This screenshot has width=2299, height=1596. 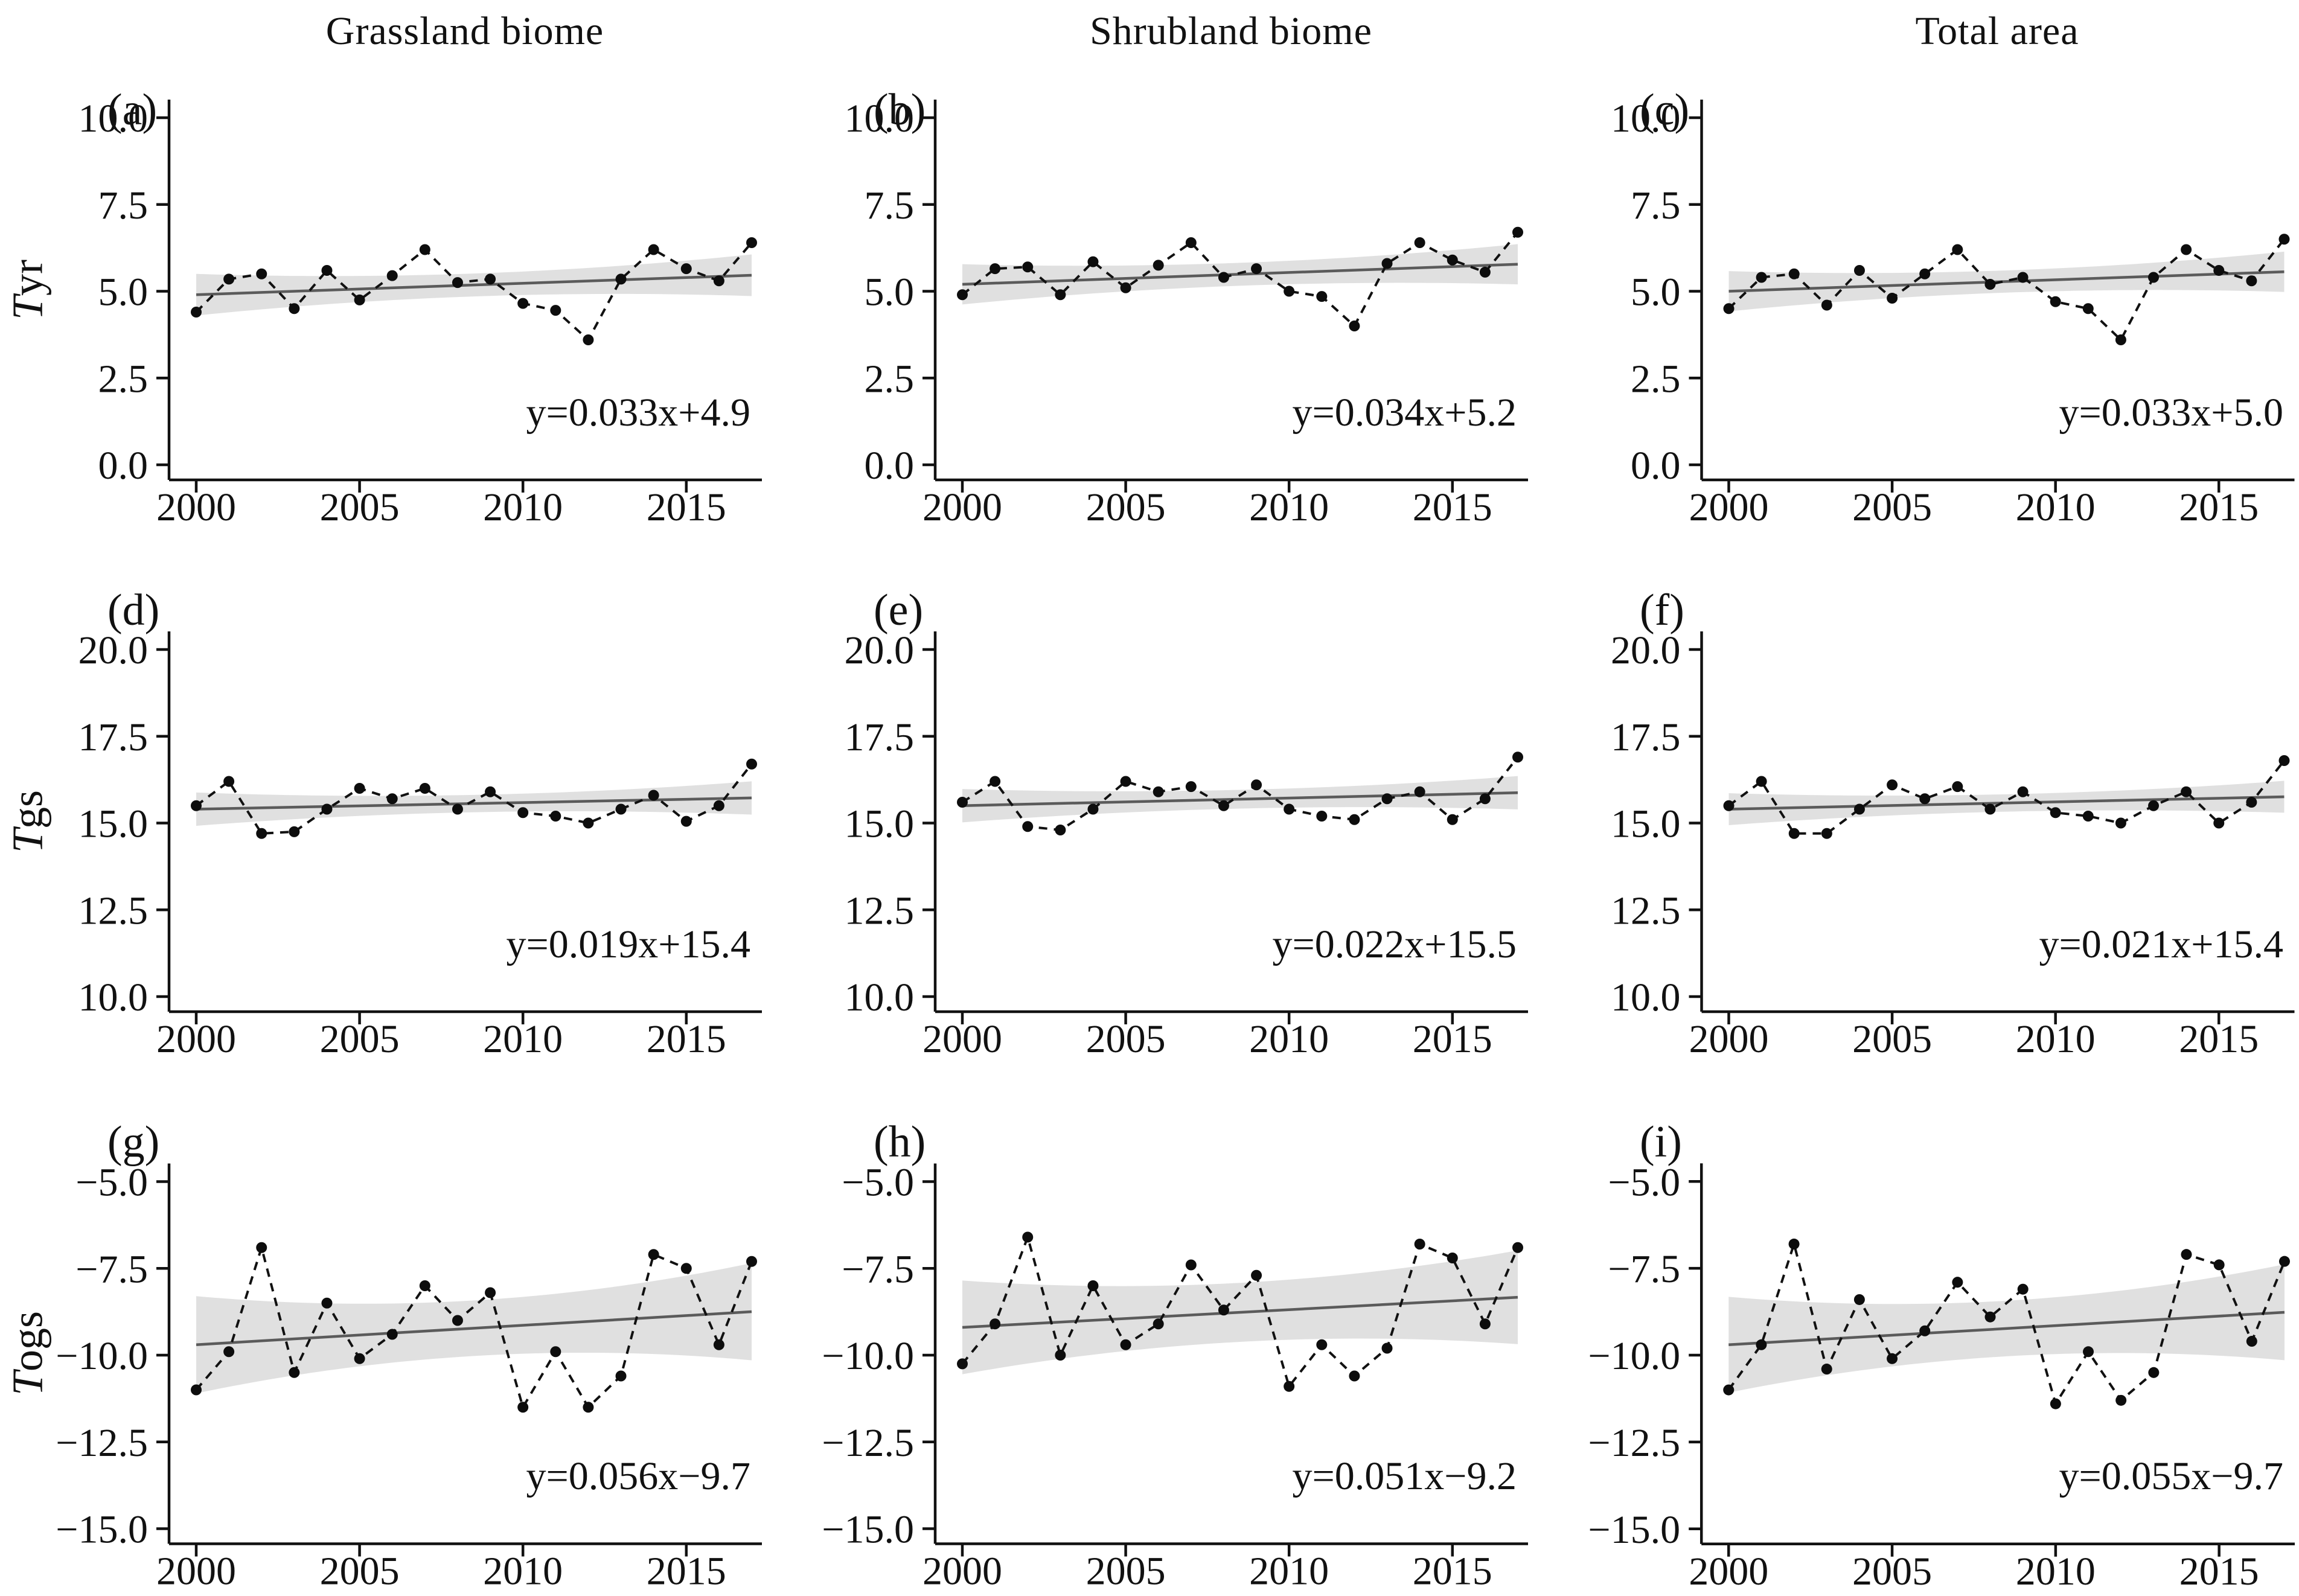 I want to click on regression-equation: y=0.055x−9.7, so click(x=2171, y=1476).